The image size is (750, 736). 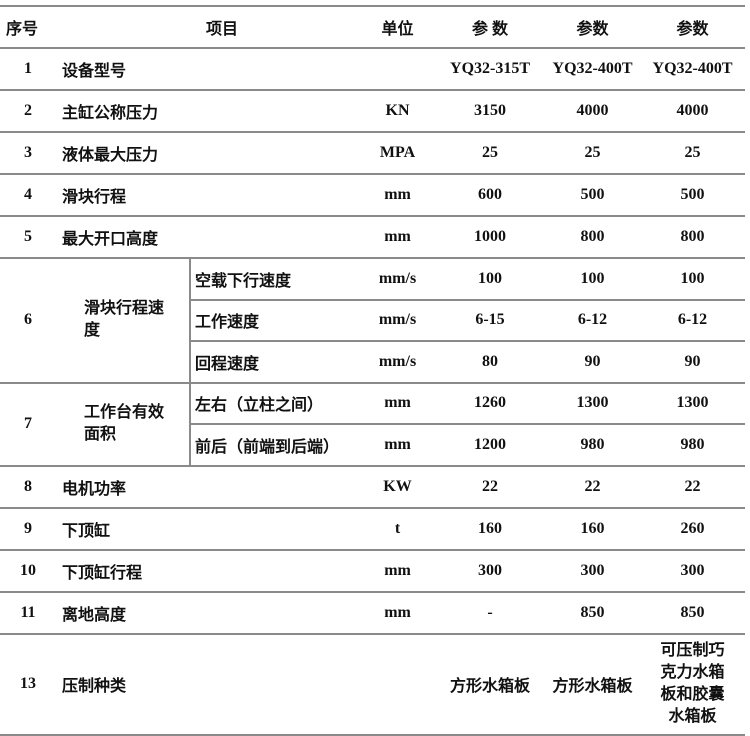 I want to click on row-param-3: 22, so click(x=693, y=486).